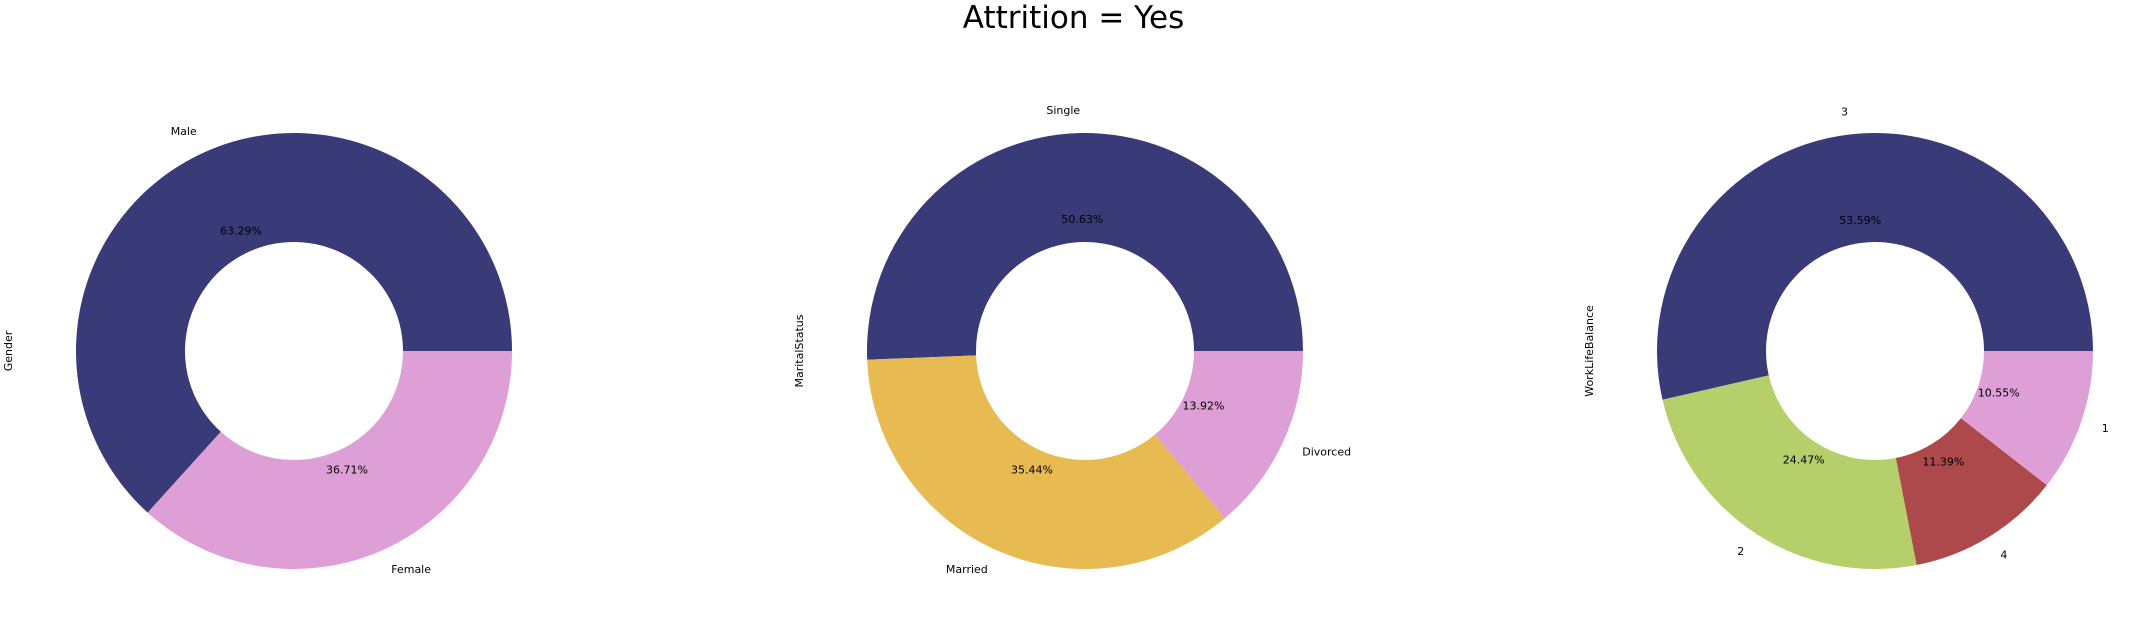  What do you see at coordinates (1844, 112) in the screenshot?
I see `slice-label: 3` at bounding box center [1844, 112].